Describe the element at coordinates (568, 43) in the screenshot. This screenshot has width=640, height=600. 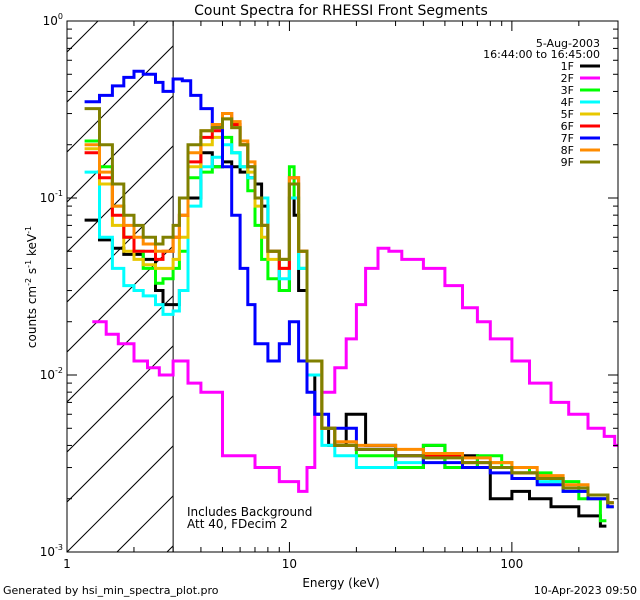
I see `legend-date: 5-Aug-2003` at that location.